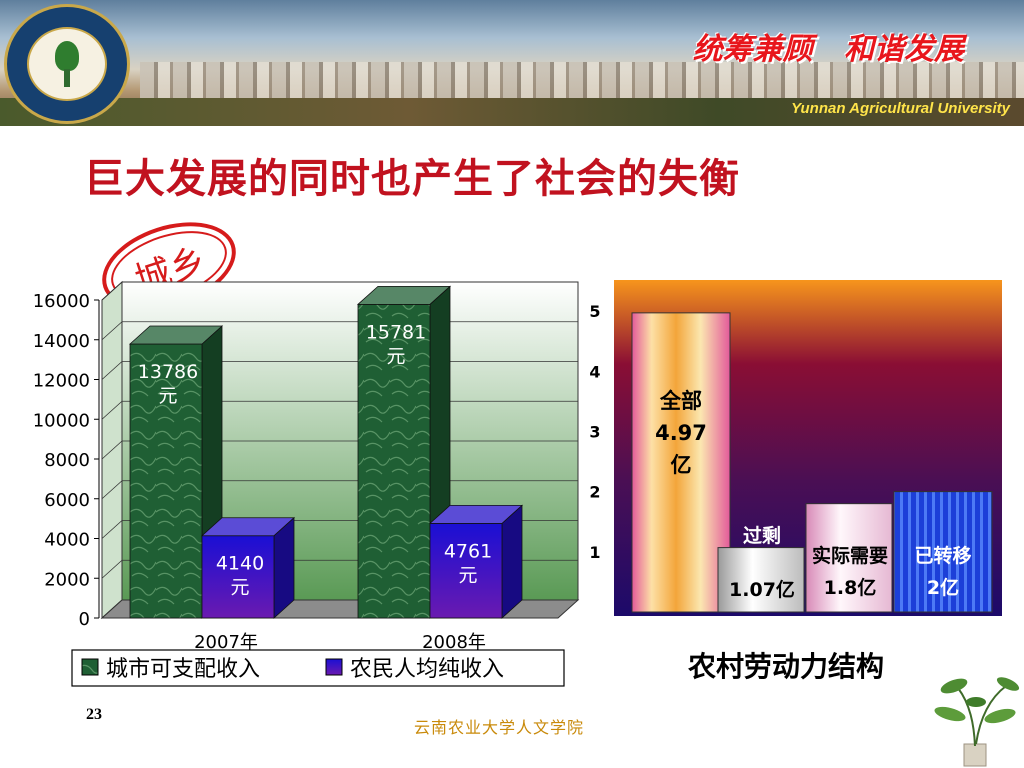  Describe the element at coordinates (468, 563) in the screenshot. I see `data-label: 4761 元` at that location.